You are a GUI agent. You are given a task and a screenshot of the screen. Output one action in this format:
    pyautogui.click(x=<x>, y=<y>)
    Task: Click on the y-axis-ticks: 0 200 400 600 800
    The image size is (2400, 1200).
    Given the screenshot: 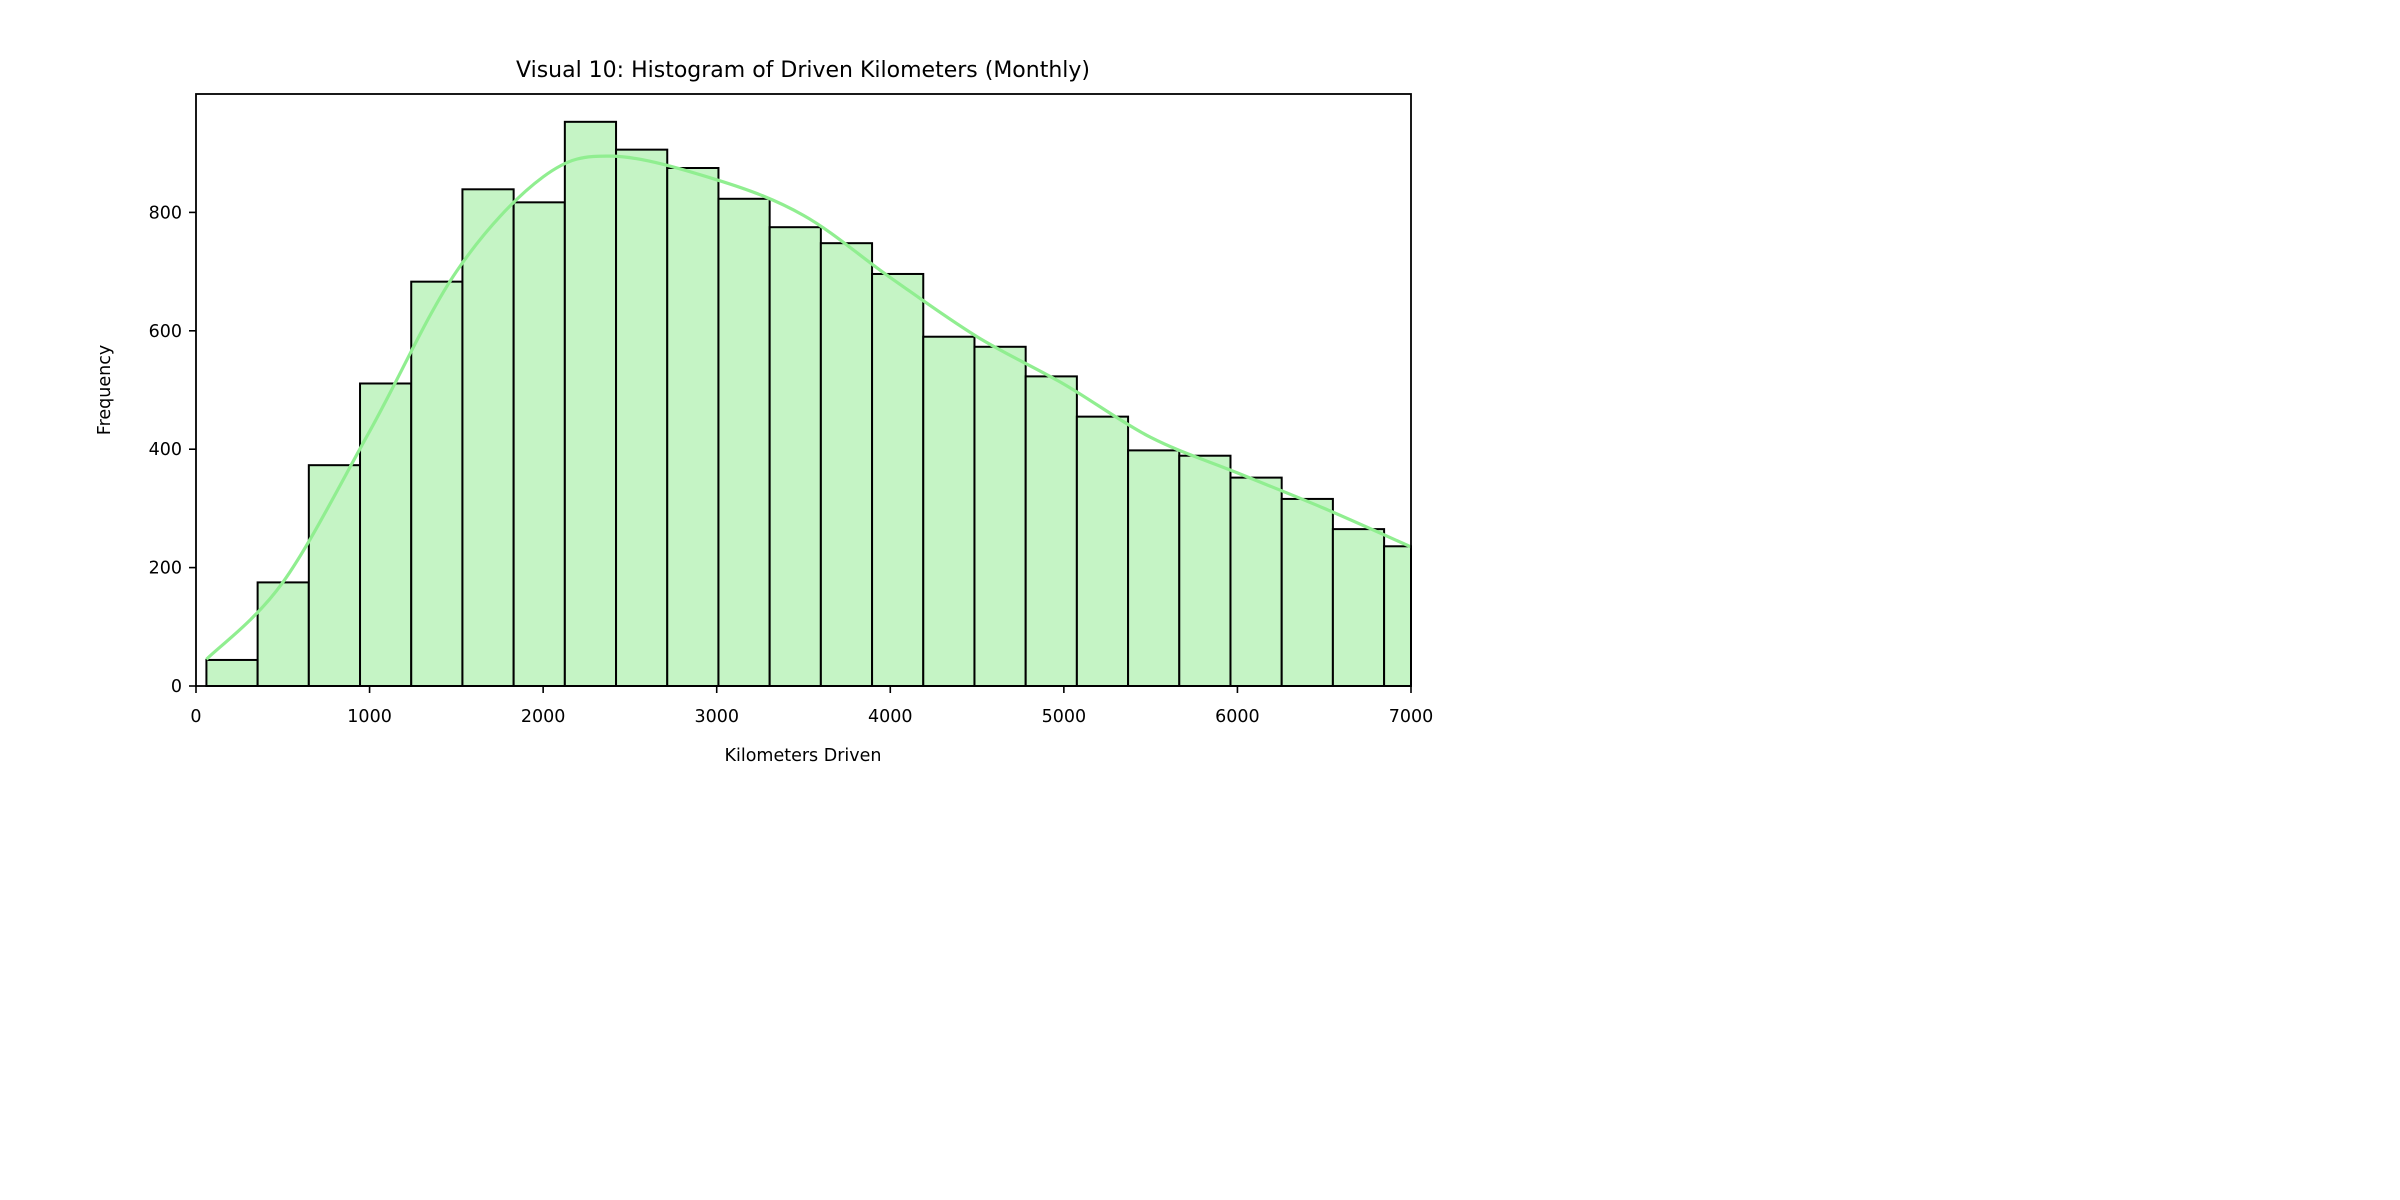 What is the action you would take?
    pyautogui.click(x=172, y=450)
    